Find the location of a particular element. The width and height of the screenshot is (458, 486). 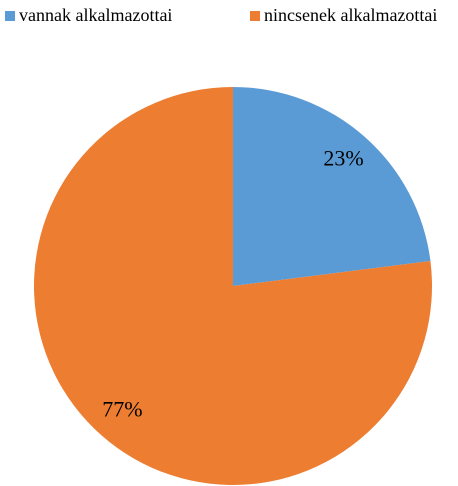

legend-text: nincsenek alkalmazottai is located at coordinates (350, 15).